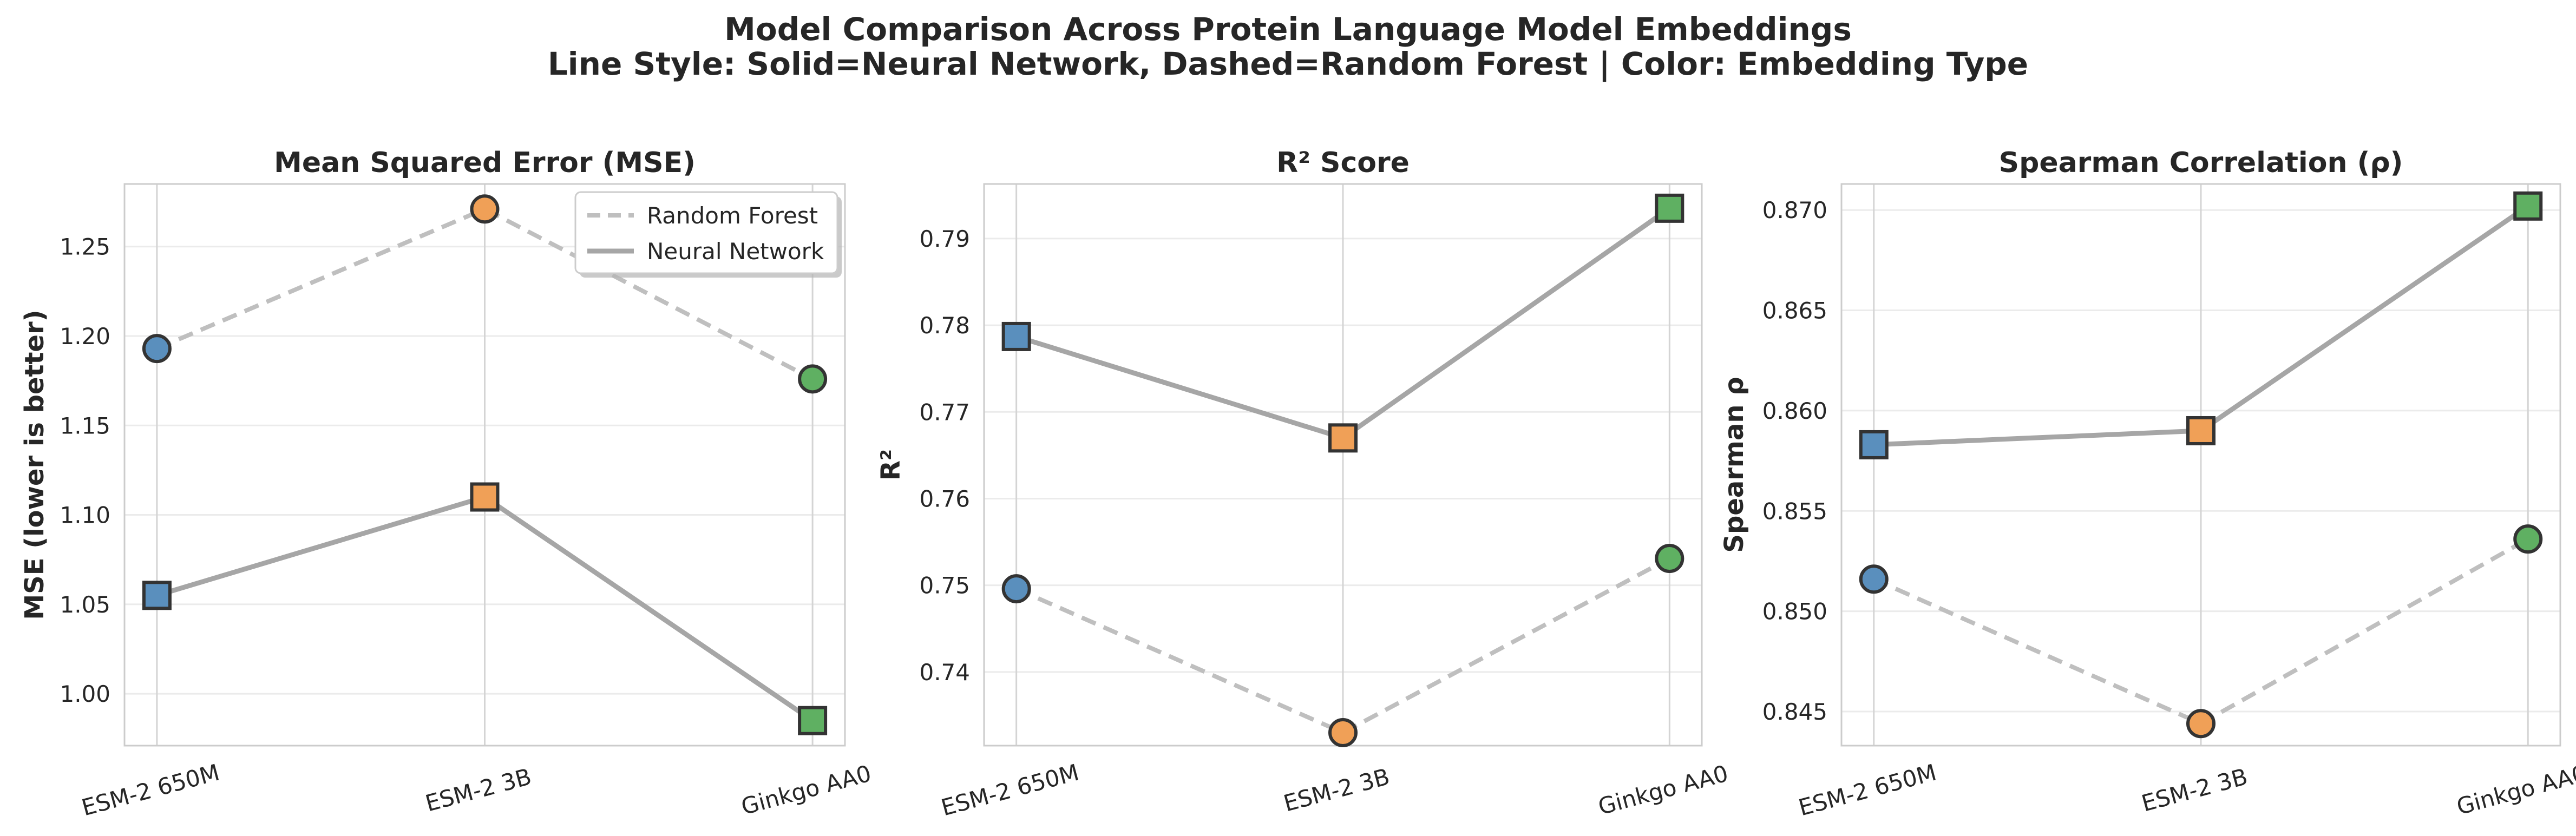  I want to click on y-tick-label: 0.78, so click(945, 325).